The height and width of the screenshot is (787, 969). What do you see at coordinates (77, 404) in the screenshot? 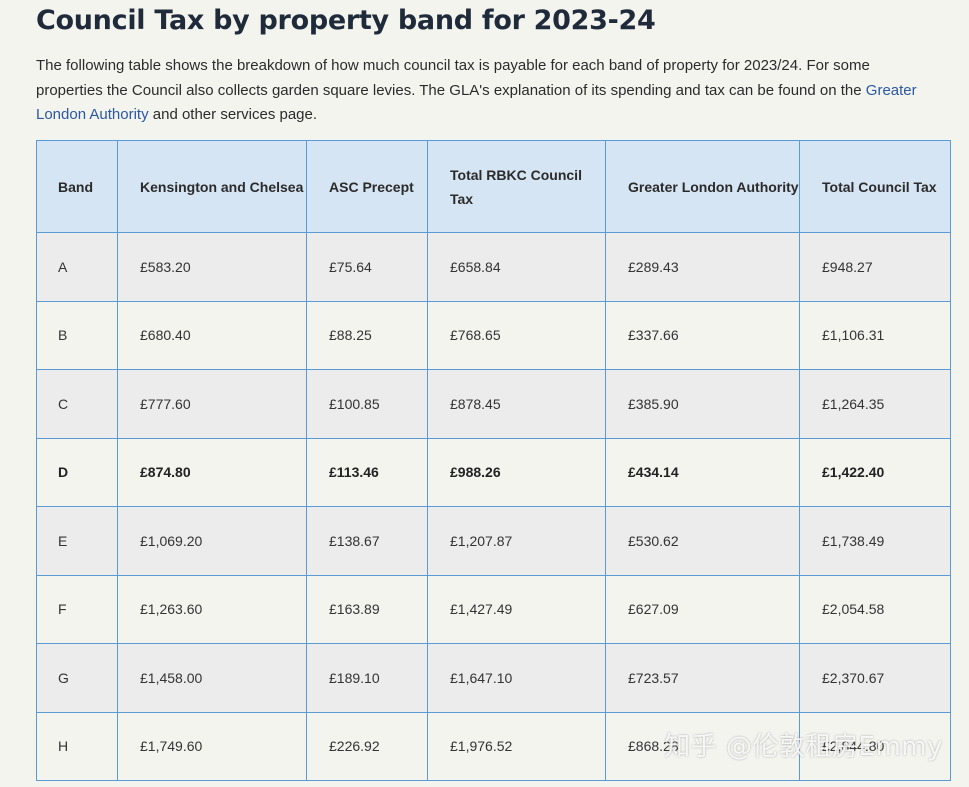
I see `cell-band: C` at bounding box center [77, 404].